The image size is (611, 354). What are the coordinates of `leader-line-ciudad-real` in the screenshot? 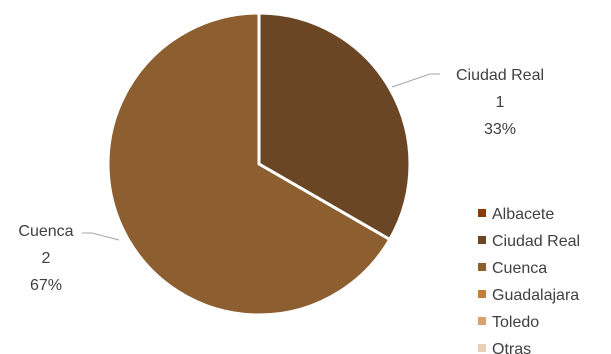 It's located at (415, 80).